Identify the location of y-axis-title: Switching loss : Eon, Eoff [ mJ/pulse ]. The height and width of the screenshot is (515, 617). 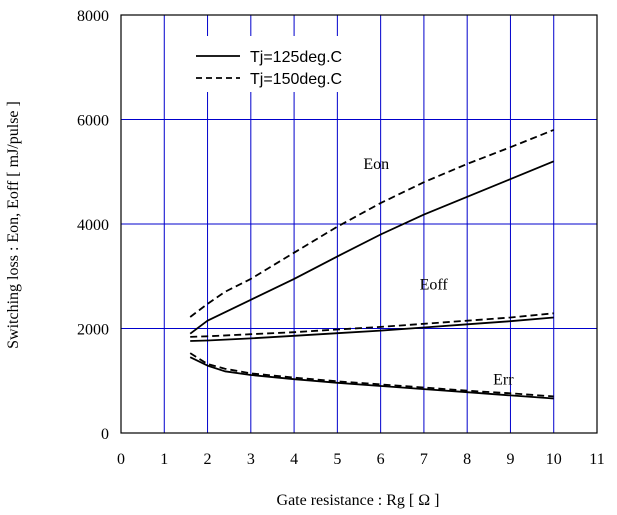
(13, 225).